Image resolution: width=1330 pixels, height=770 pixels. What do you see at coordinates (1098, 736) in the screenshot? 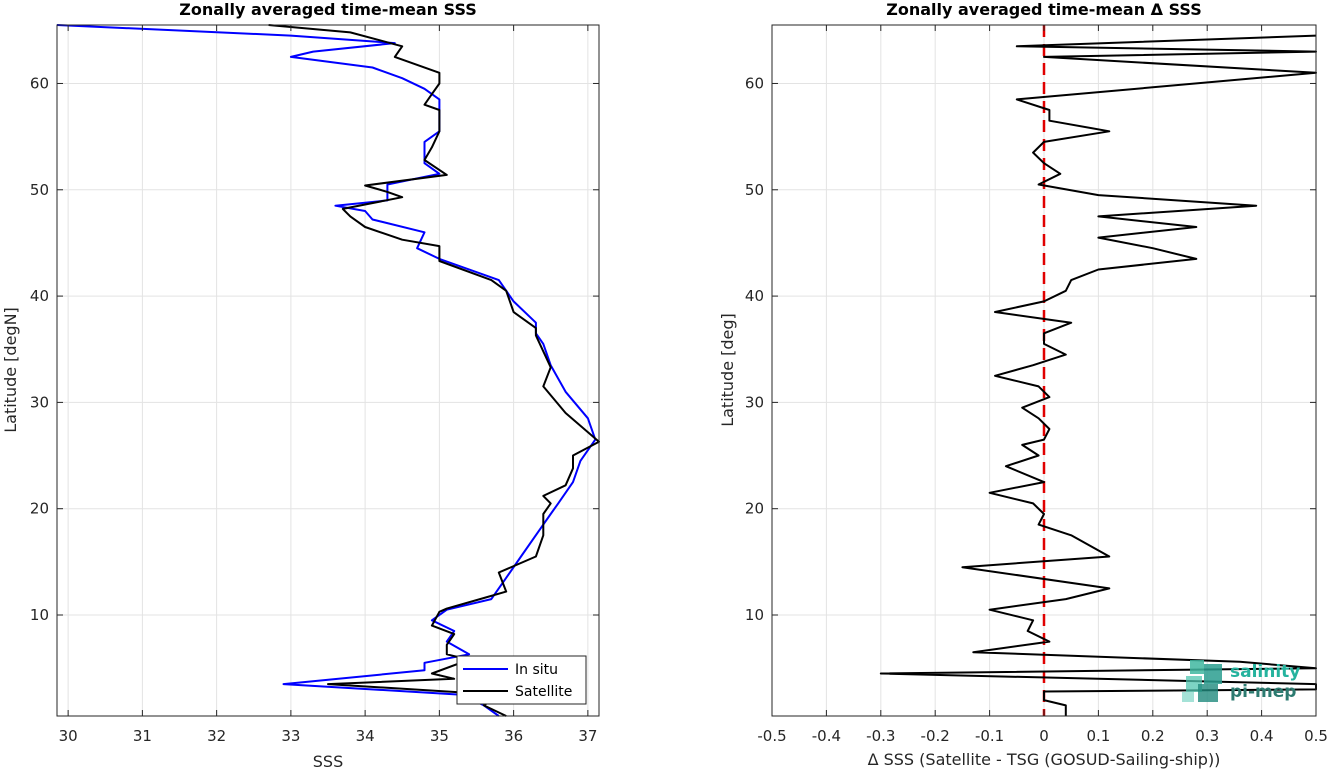
I see `right-x-tick-label: 0.1` at bounding box center [1098, 736].